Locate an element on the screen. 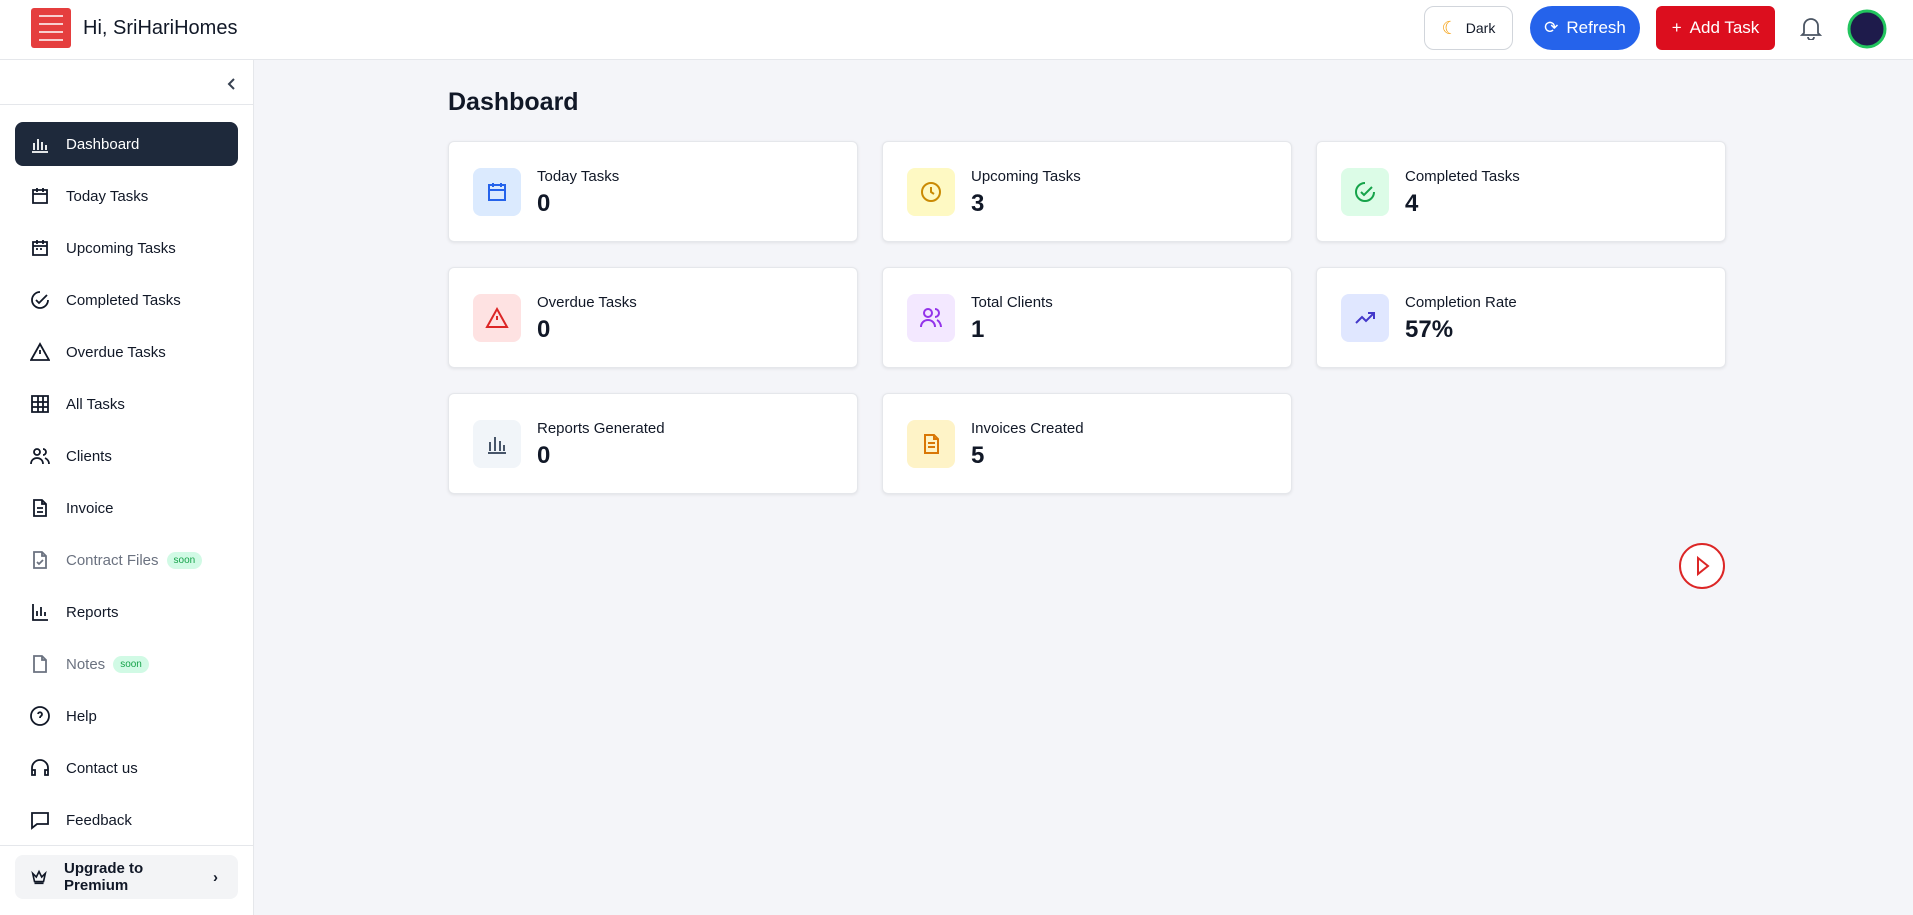 This screenshot has width=1913, height=915. card-label: Completion Rate is located at coordinates (1461, 302).